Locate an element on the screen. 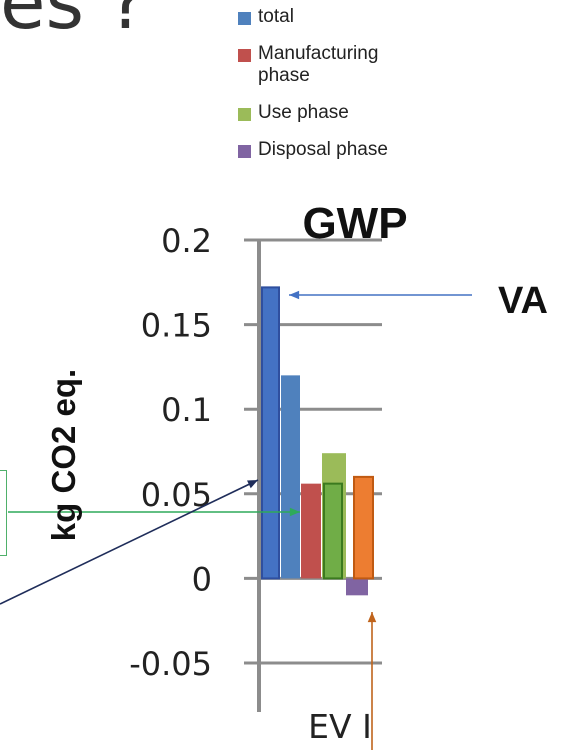 Image resolution: width=566 pixels, height=750 pixels. y-tick-label: 0.15 is located at coordinates (176, 326).